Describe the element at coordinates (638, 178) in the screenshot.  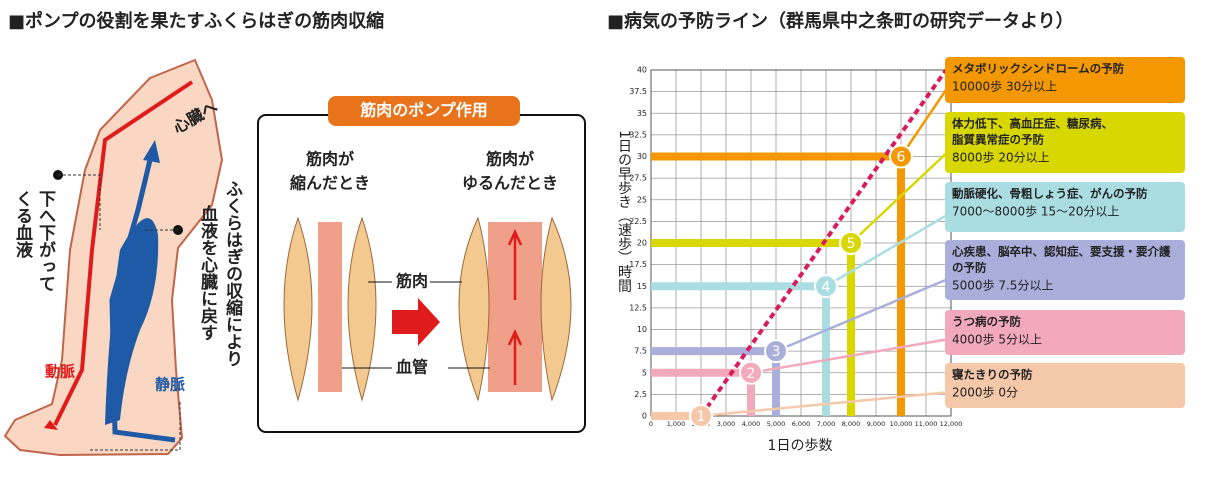
I see `y-tick-label: 27.5` at that location.